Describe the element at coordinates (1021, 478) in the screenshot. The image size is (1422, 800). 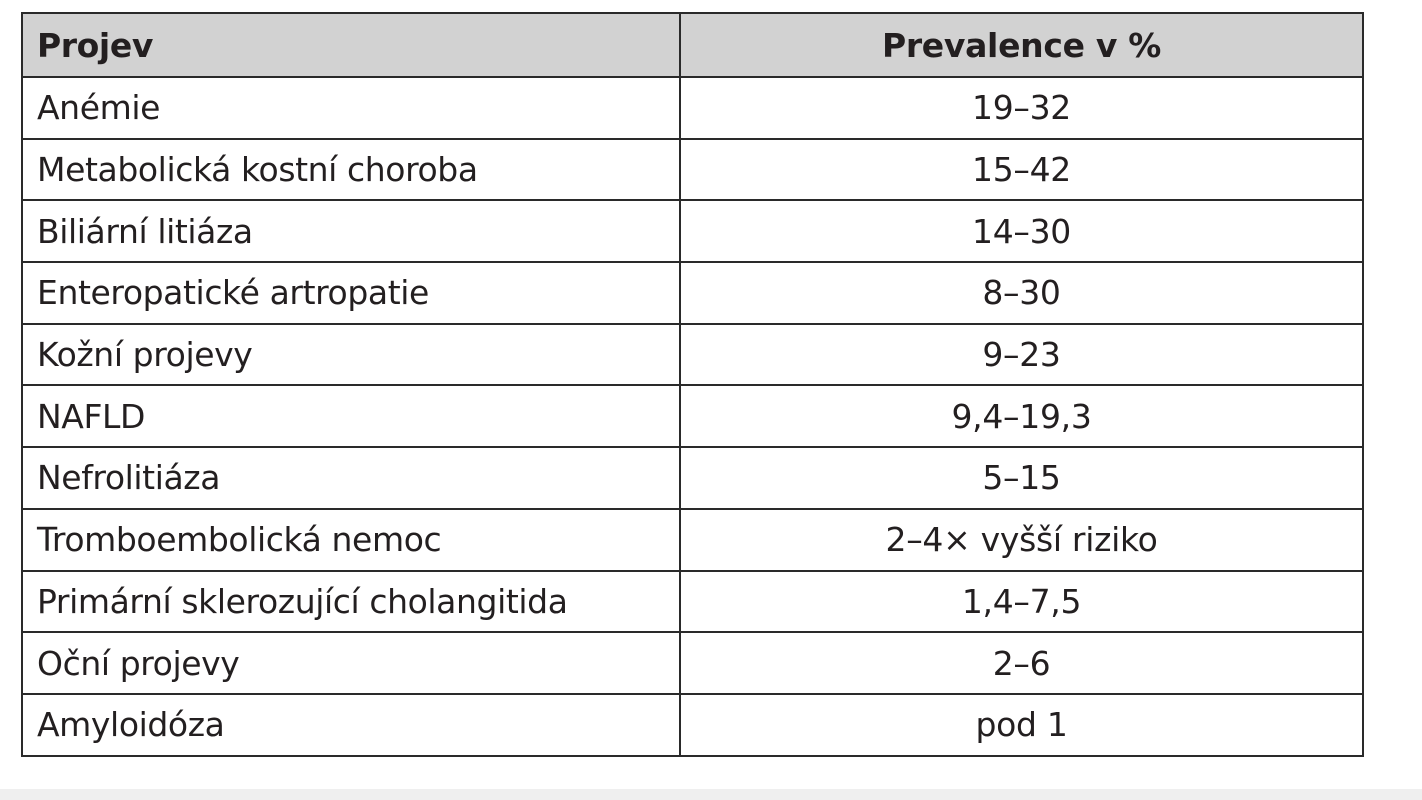
I see `prevalence-cell: 5–15` at that location.